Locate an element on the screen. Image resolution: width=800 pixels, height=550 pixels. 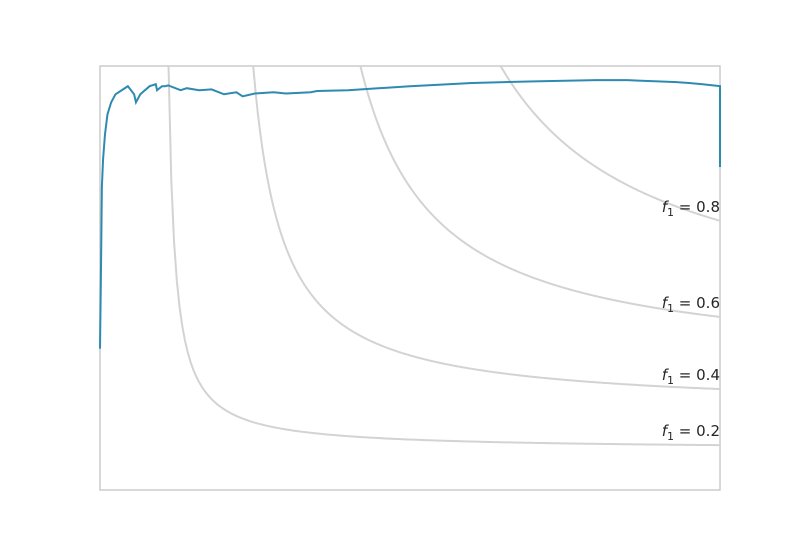
iso-f1-labels: f1 = 0.2 f1 = 0.4 f1 = 0.6 f1 = 0.8 is located at coordinates (691, 320).